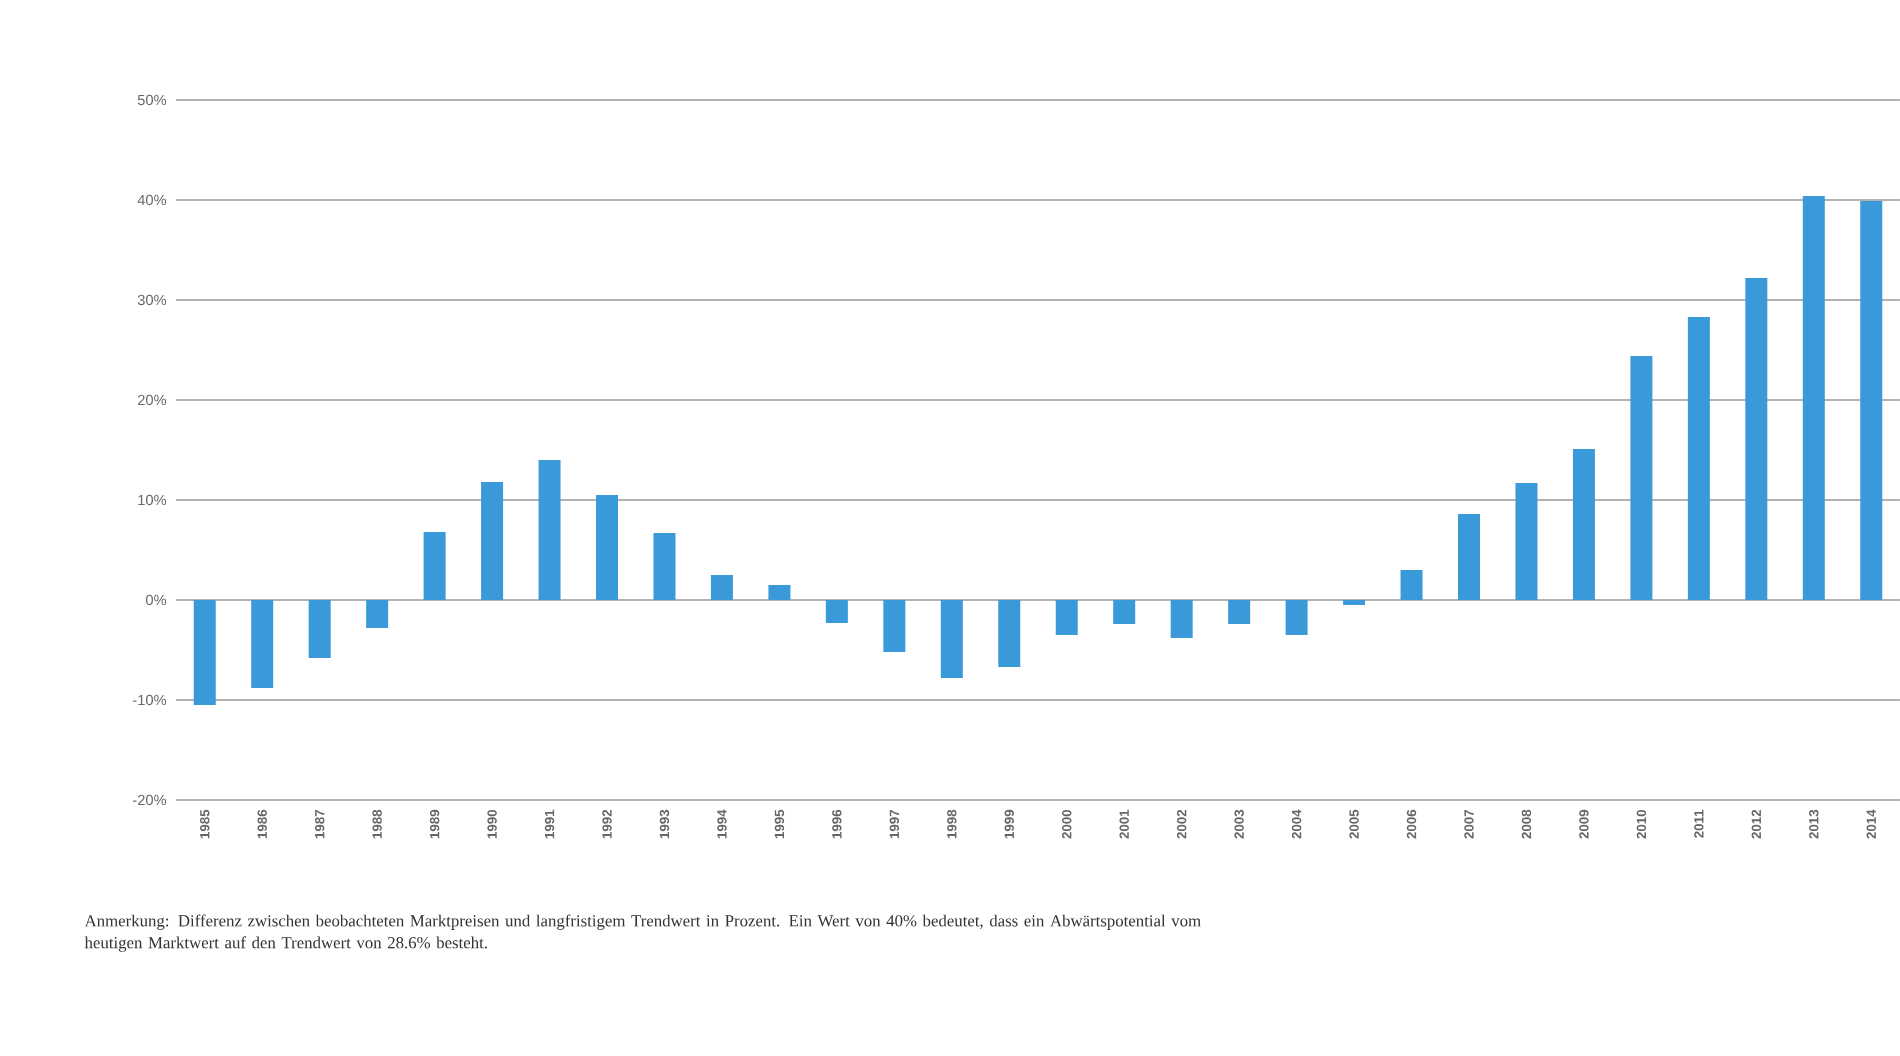 The image size is (1900, 1056). What do you see at coordinates (642, 933) in the screenshot?
I see `text: Anmerkung: Differenz zwischen beobachteten Marktpreisen und langfristigem Trendwert in Prozent. Ein Wert von 40% bedeutet, dass ein Abwärtspotential vom heutigen Marktwert auf den Trendwert von 28.6% besteht.` at bounding box center [642, 933].